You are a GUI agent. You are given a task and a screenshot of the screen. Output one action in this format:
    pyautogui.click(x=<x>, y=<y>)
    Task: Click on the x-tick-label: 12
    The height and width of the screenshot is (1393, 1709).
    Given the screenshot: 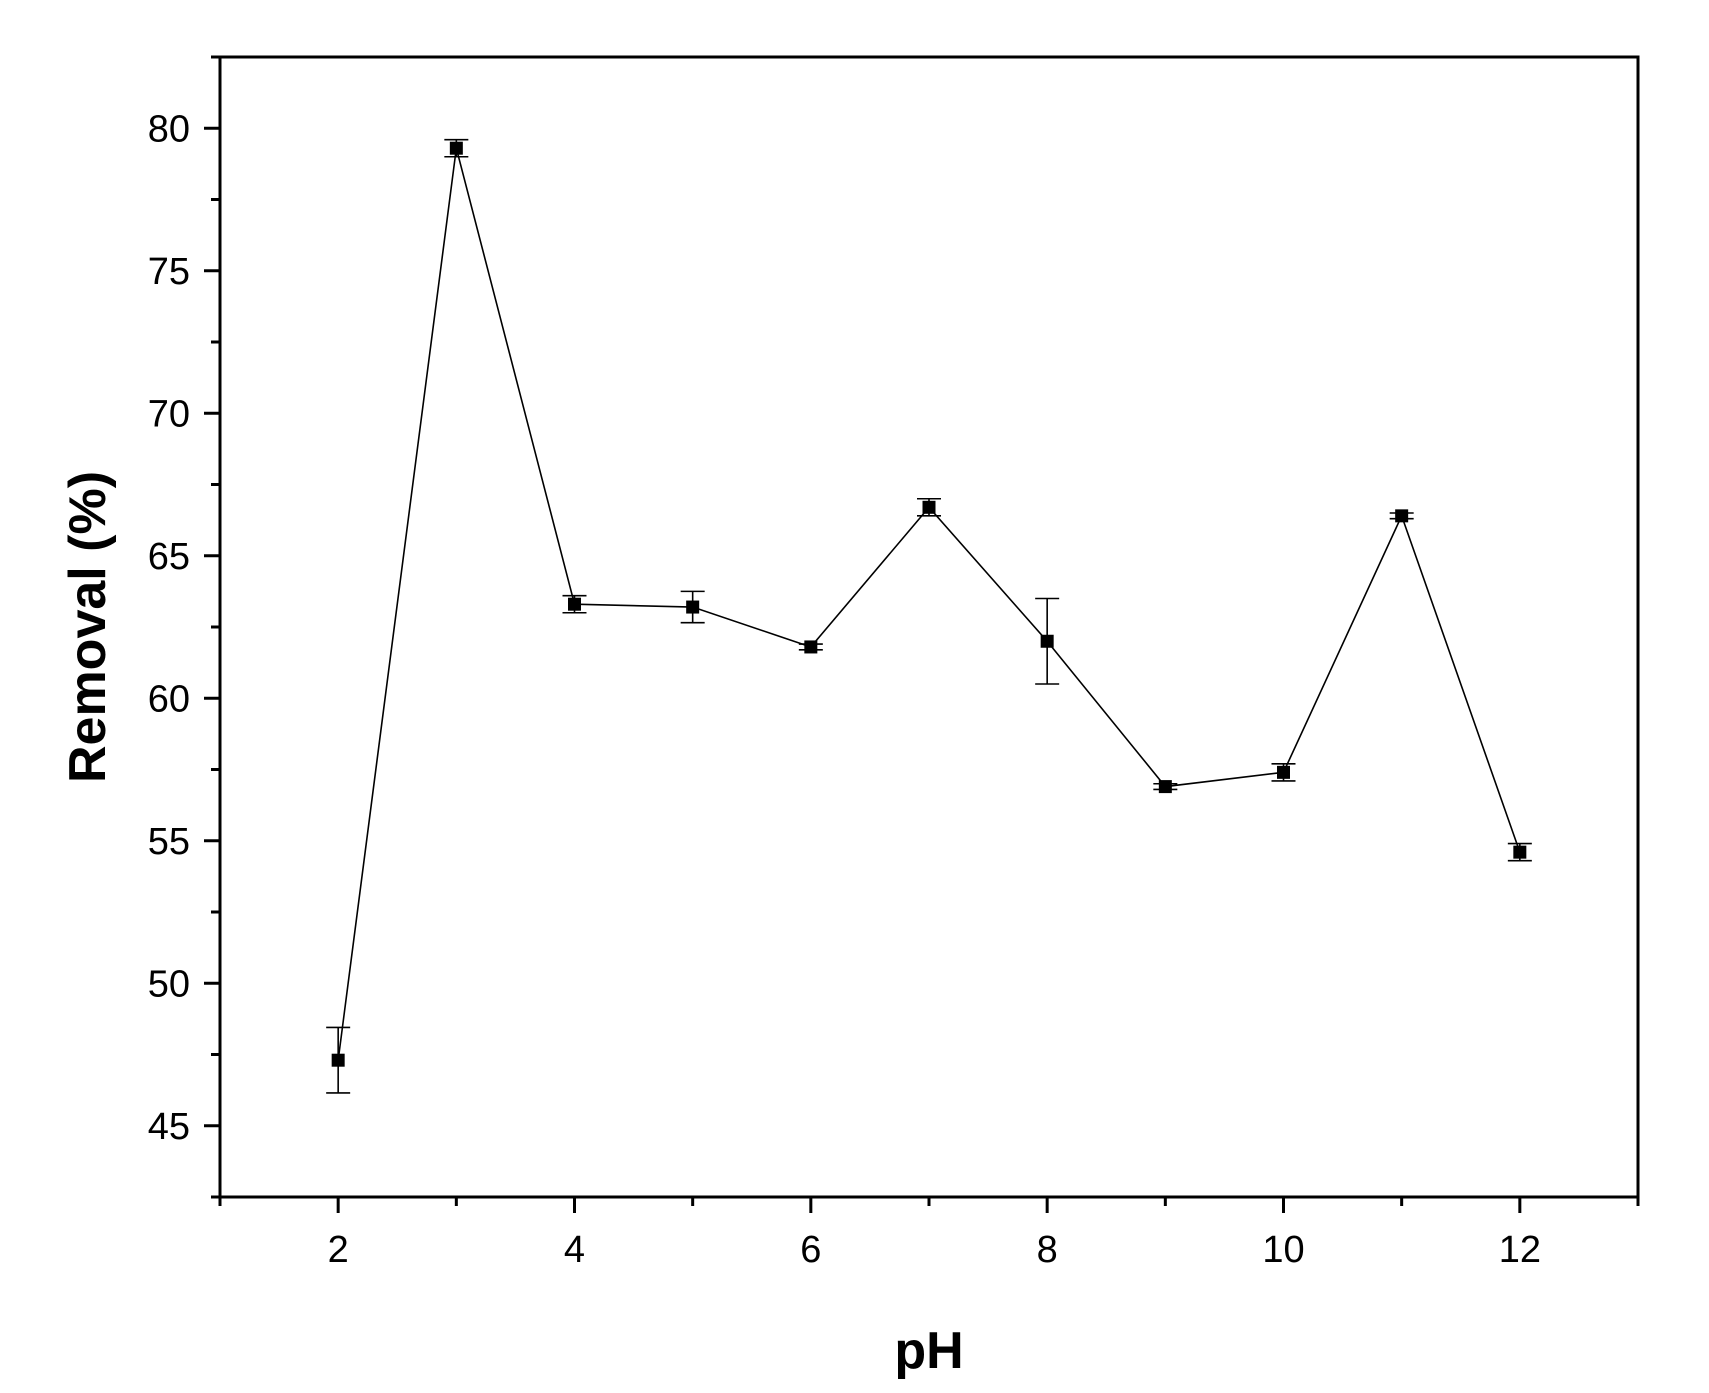 What is the action you would take?
    pyautogui.click(x=1520, y=1250)
    